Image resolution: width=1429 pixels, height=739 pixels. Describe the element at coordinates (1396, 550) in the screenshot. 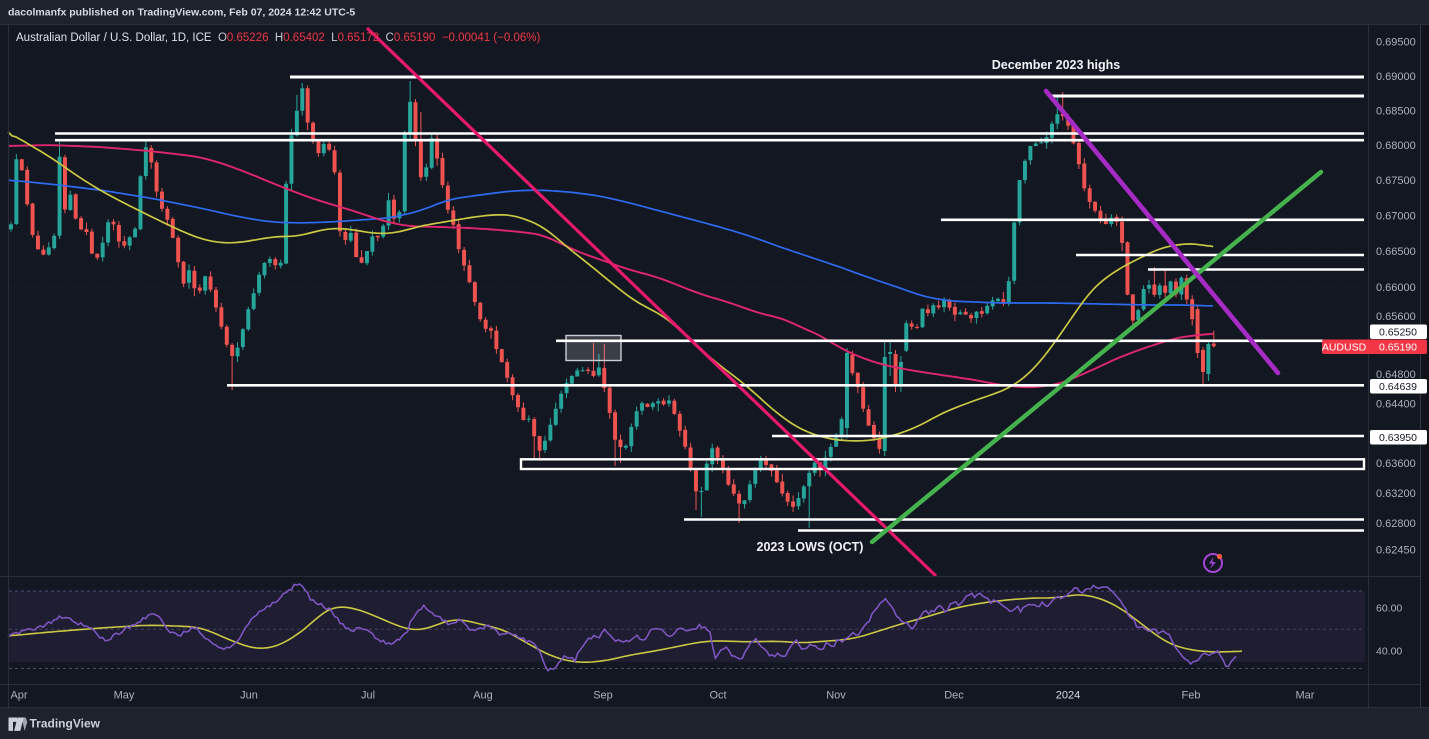

I see `svg-text: 0.62450` at that location.